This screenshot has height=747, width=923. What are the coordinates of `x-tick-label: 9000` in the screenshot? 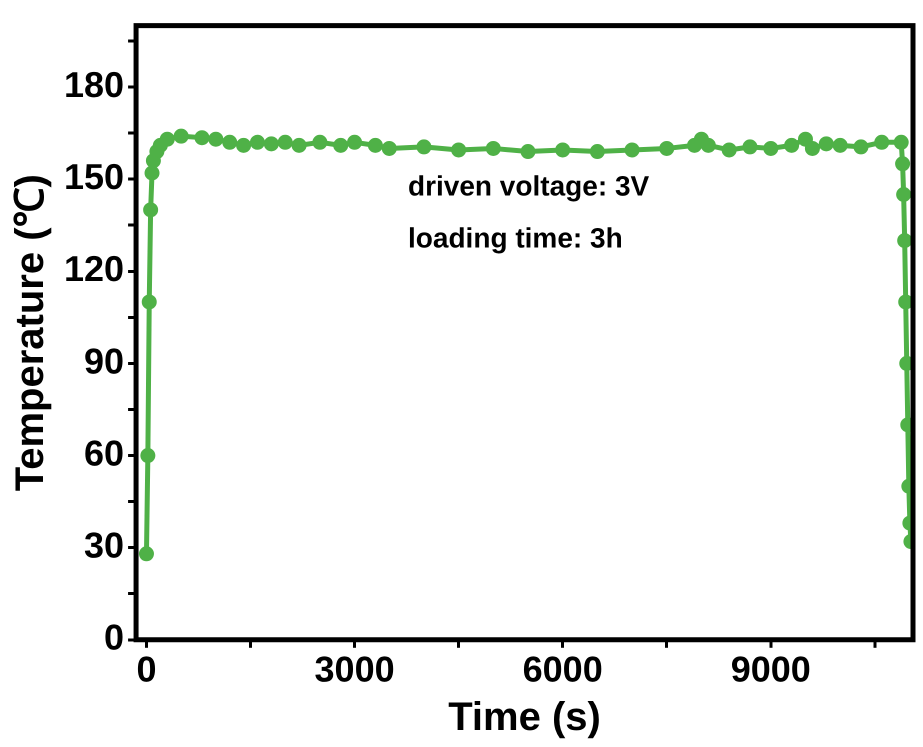 It's located at (770, 669).